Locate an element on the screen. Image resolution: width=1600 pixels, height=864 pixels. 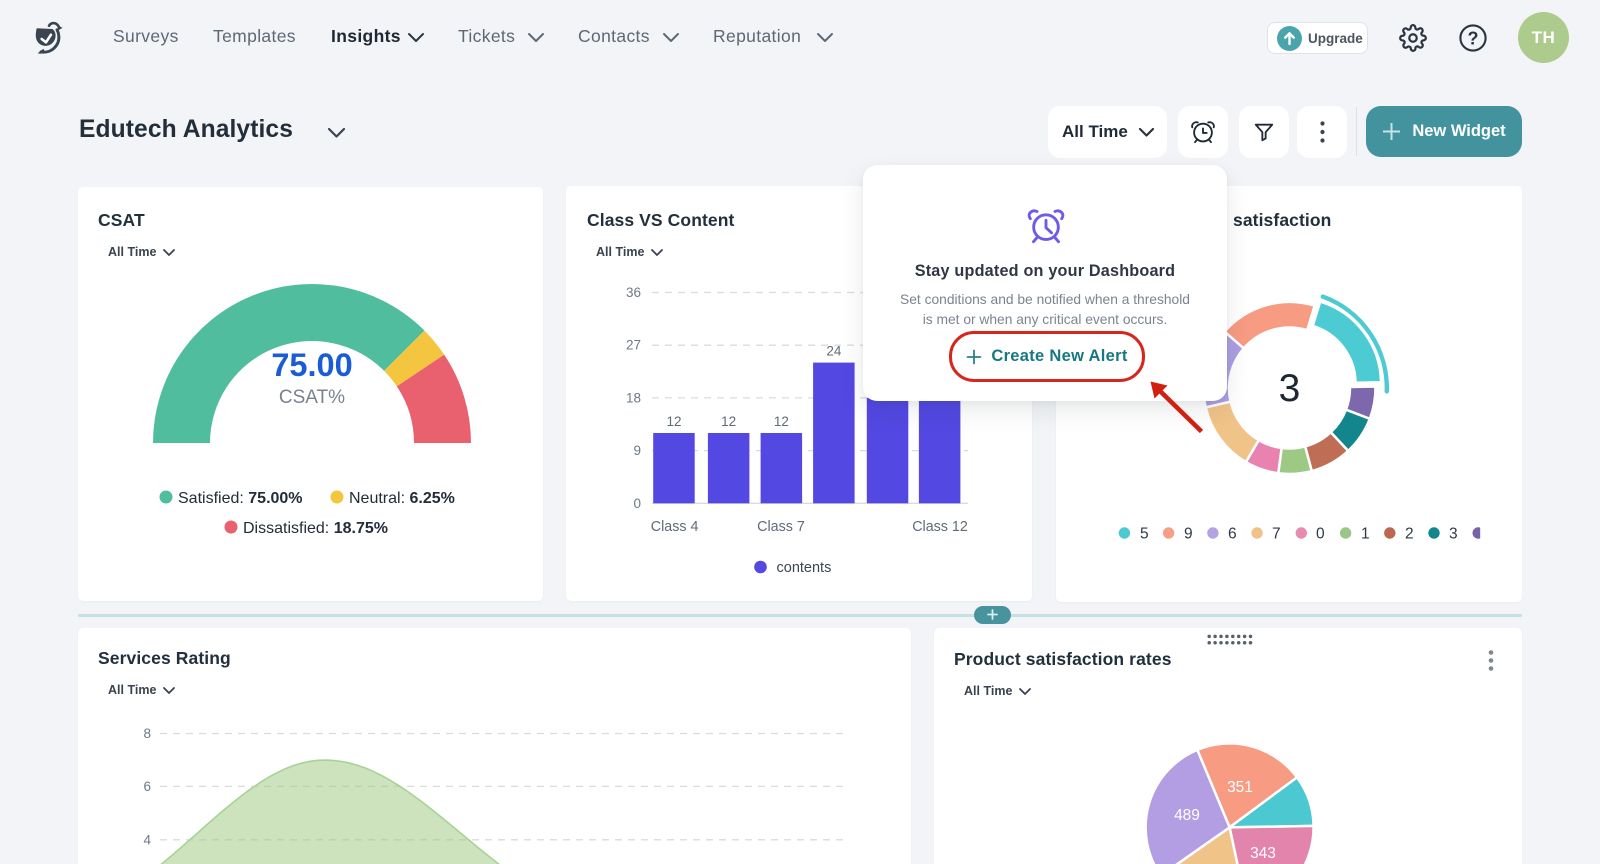
svg-text: 7 is located at coordinates (1276, 534).